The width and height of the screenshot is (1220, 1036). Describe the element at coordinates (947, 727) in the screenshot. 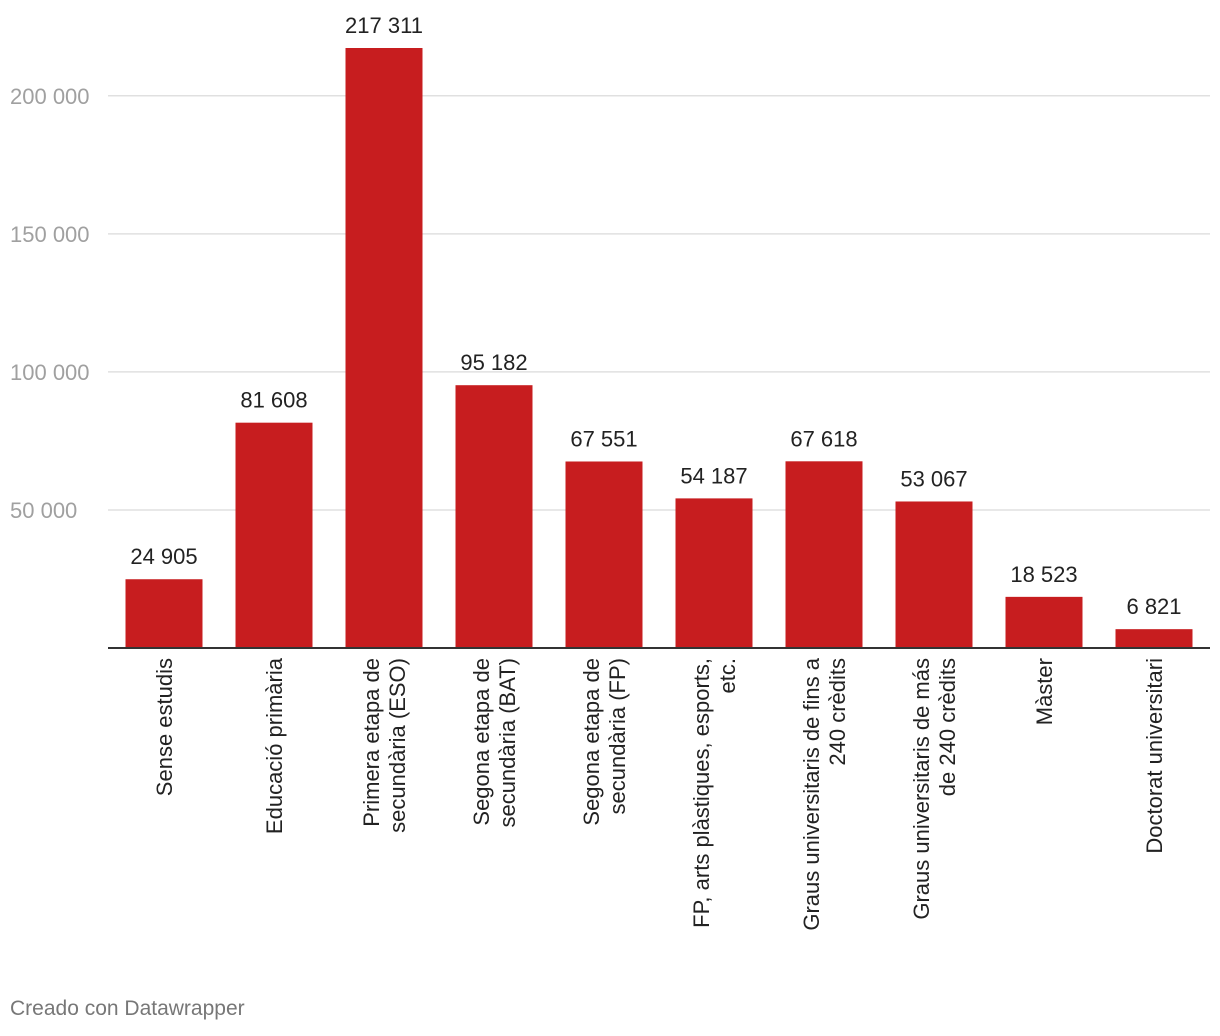

I see `category-label: de 240 crèdits` at that location.